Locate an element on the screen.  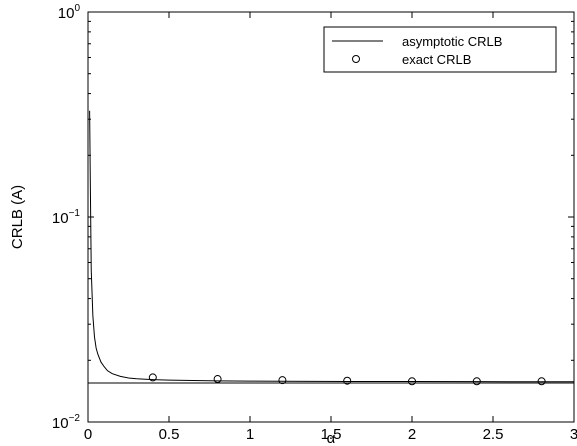
y-tick-label: 10⁻¹ is located at coordinates (66, 217).